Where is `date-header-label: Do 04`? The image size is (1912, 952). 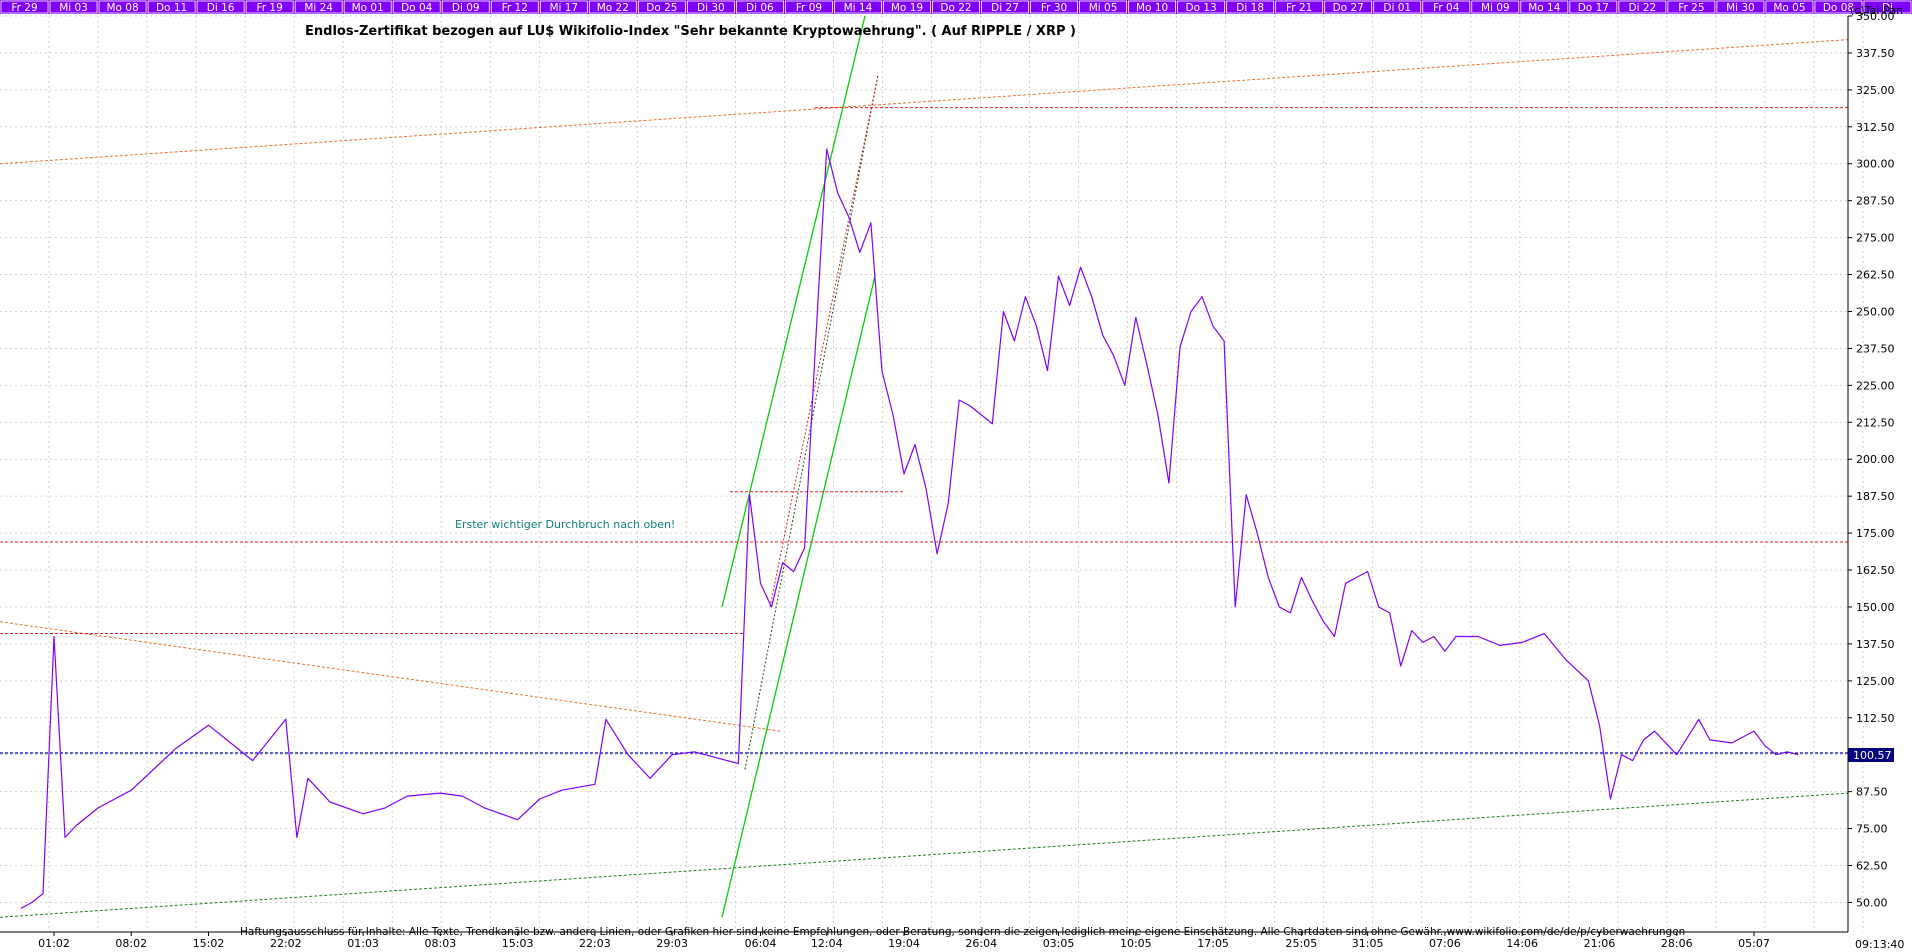
date-header-label: Do 04 is located at coordinates (417, 8).